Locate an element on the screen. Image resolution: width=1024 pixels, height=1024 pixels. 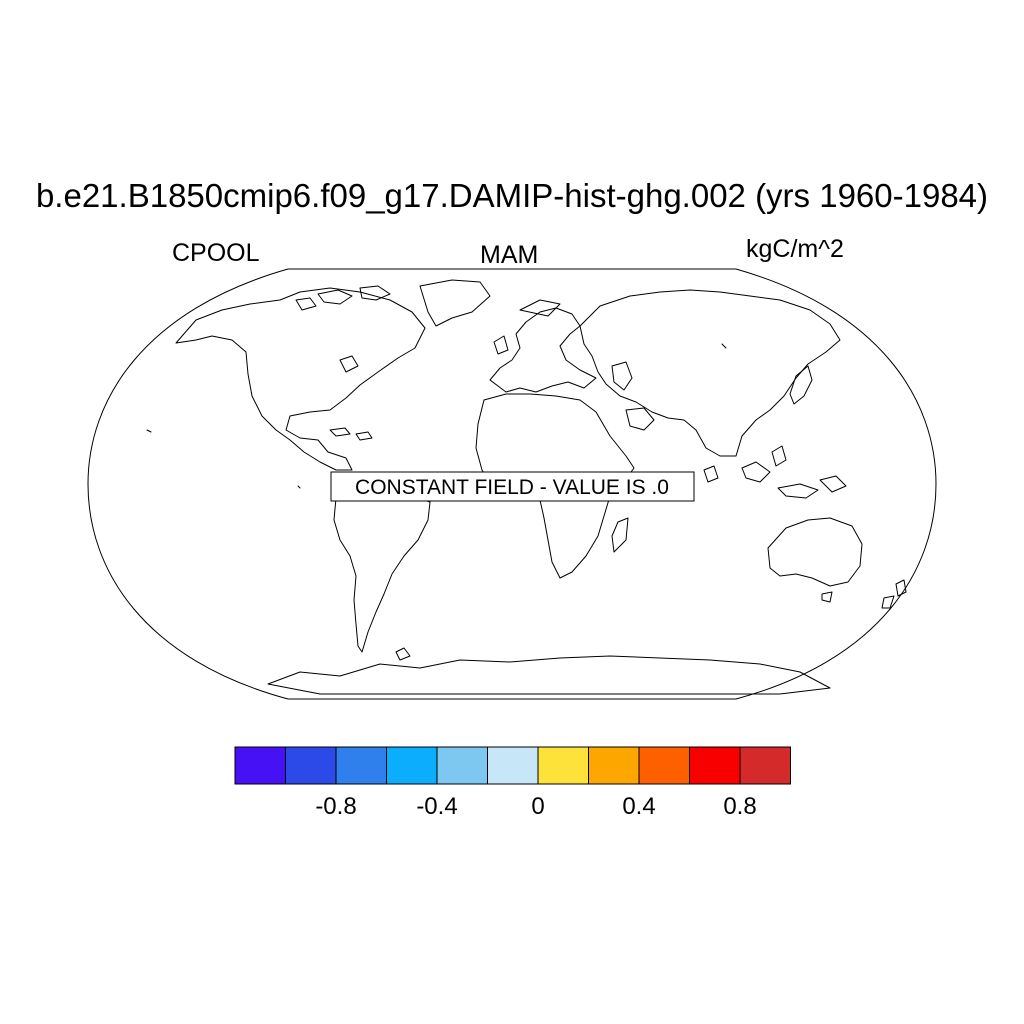
units-label: kgC/m^2 is located at coordinates (795, 249).